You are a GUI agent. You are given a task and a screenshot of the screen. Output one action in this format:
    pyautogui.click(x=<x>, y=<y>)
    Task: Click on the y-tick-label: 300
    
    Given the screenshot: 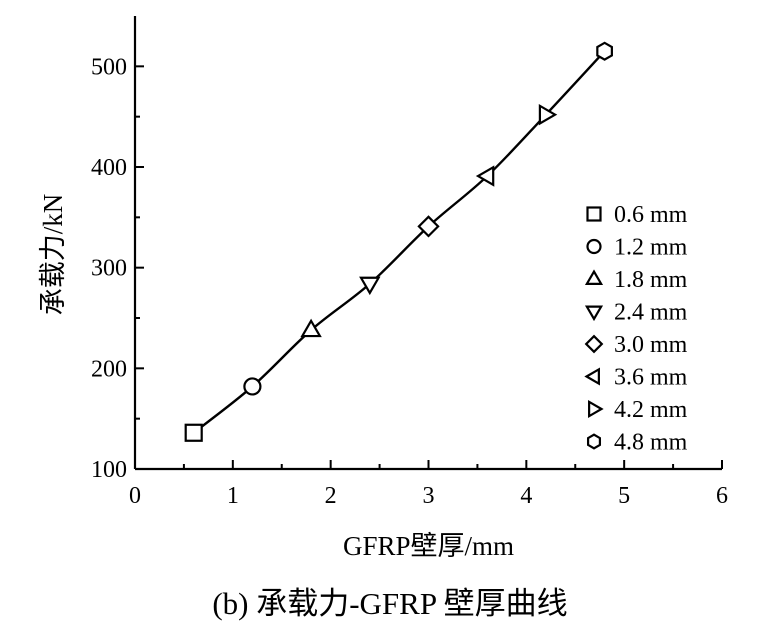 What is the action you would take?
    pyautogui.click(x=109, y=269)
    